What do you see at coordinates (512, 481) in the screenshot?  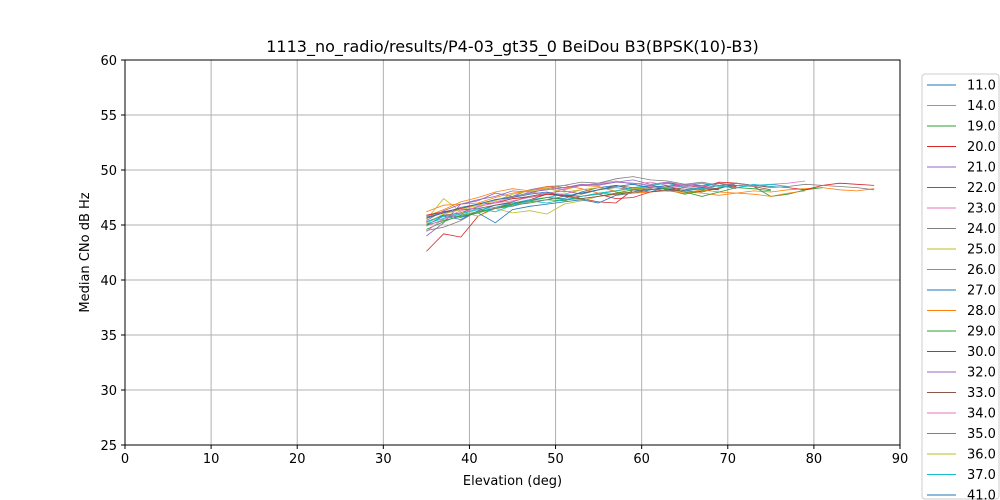 I see `x-axis-label: Elevation (deg)` at bounding box center [512, 481].